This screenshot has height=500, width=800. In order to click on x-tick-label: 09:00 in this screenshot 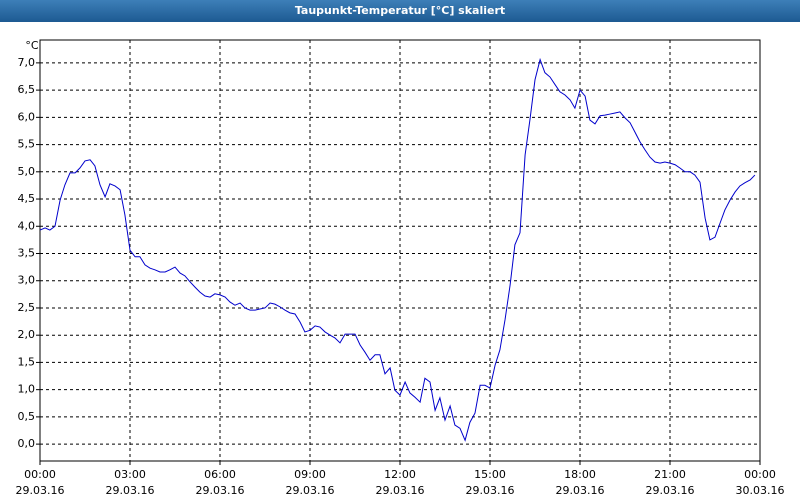, I will do `click(310, 474)`.